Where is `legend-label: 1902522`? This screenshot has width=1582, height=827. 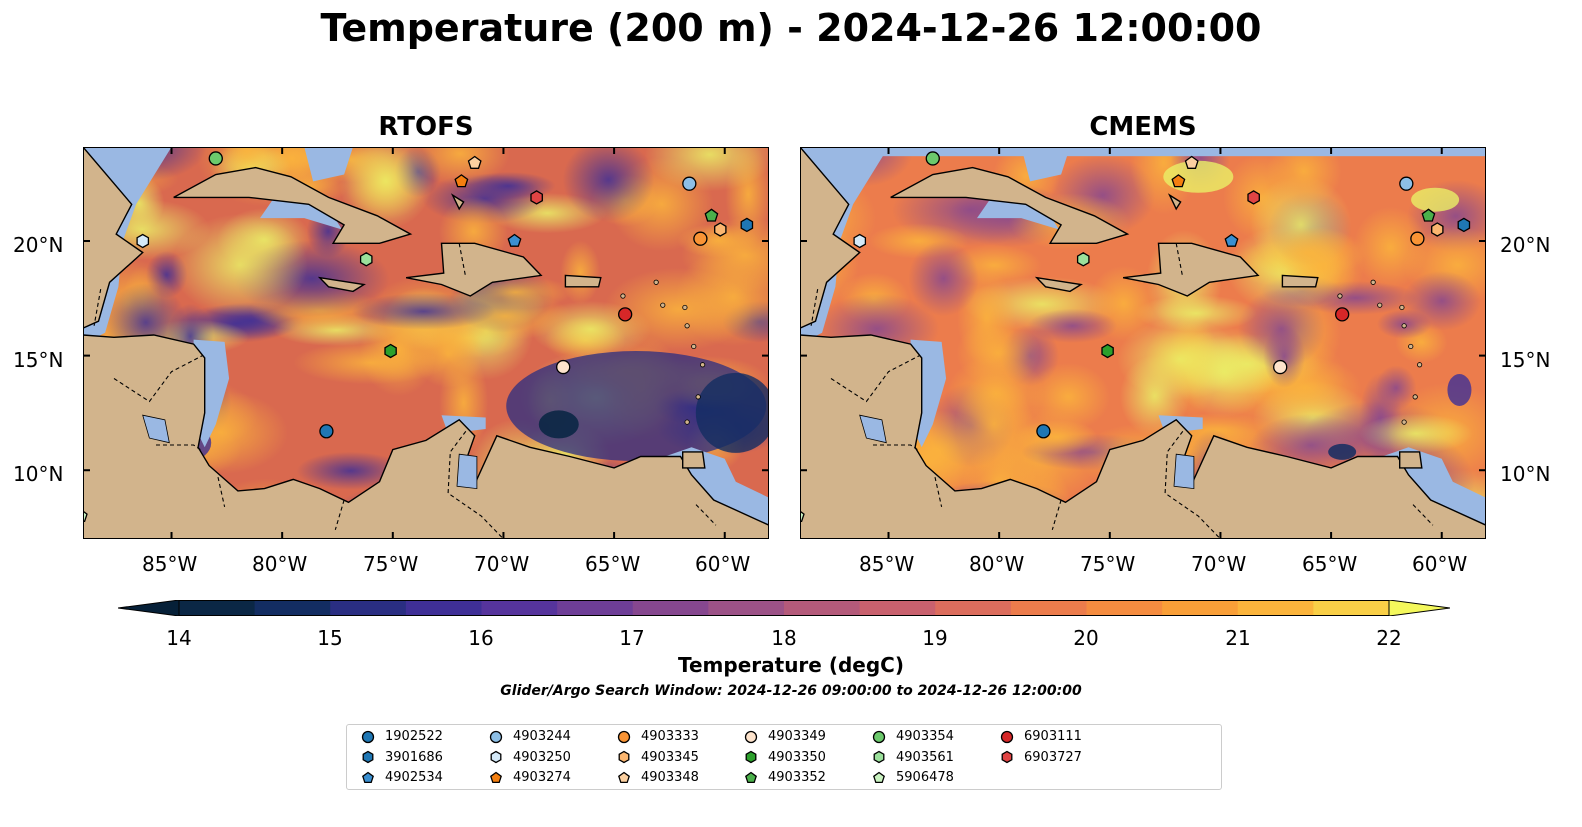
legend-label: 1902522 is located at coordinates (414, 736).